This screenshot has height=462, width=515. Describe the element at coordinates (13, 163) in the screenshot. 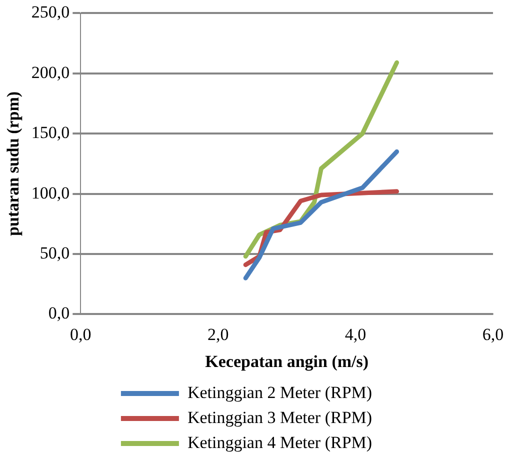

I see `y-axis-title: putaran sudu (rpm)` at that location.